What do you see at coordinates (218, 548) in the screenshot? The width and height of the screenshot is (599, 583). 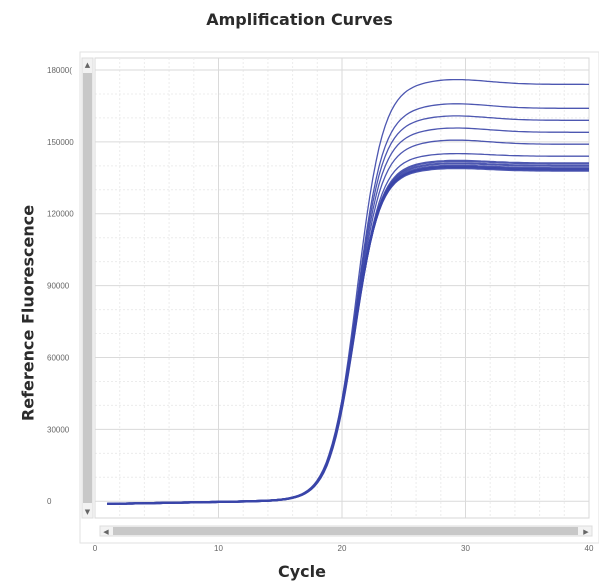 I see `x-tick-label: 10` at bounding box center [218, 548].